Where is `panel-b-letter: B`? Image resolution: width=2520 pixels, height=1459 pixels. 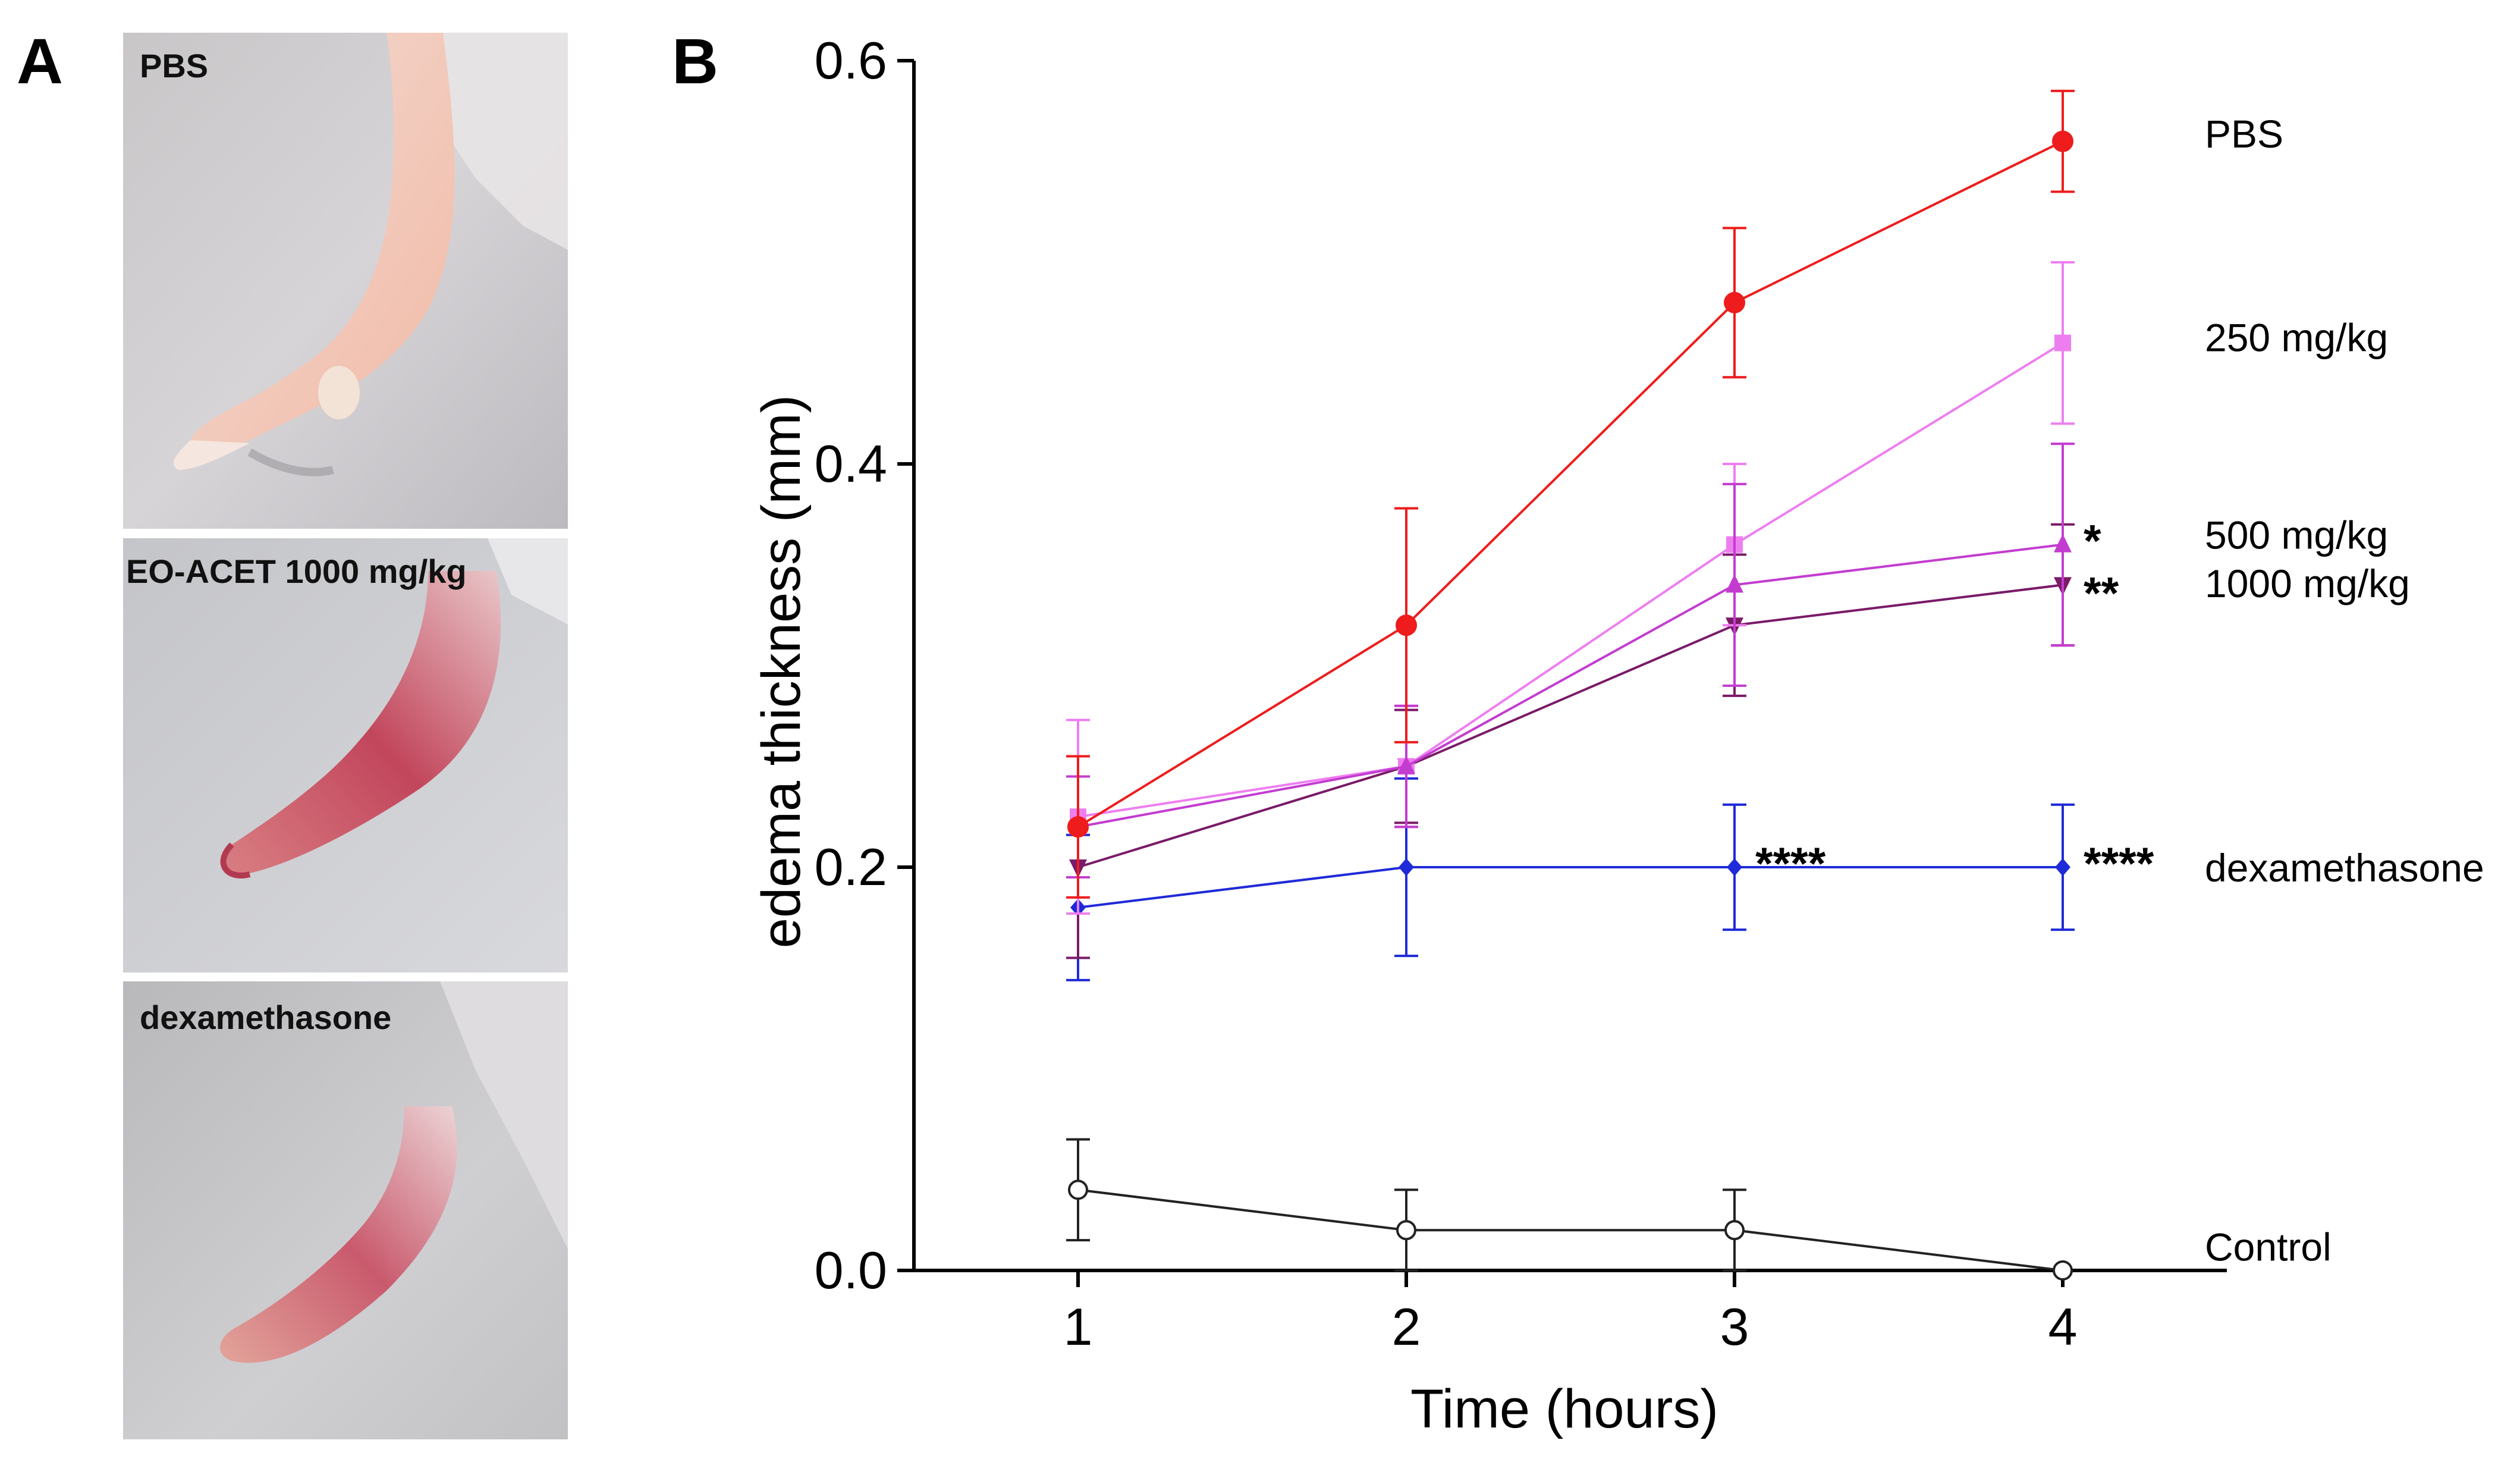
panel-b-letter: B is located at coordinates (695, 61).